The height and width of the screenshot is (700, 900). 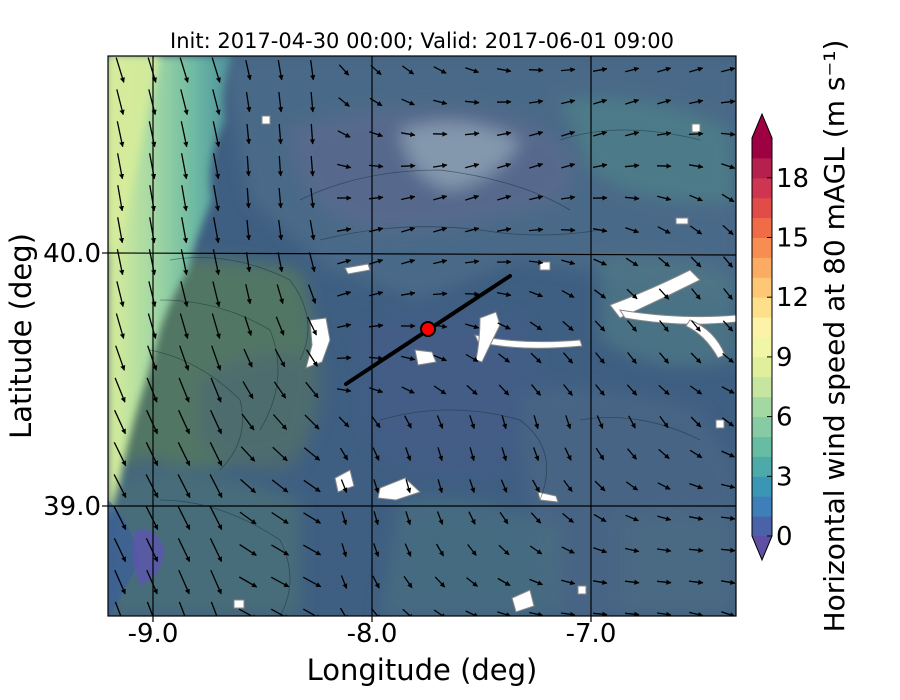 What do you see at coordinates (784, 358) in the screenshot?
I see `colorbar-tick-label: 9` at bounding box center [784, 358].